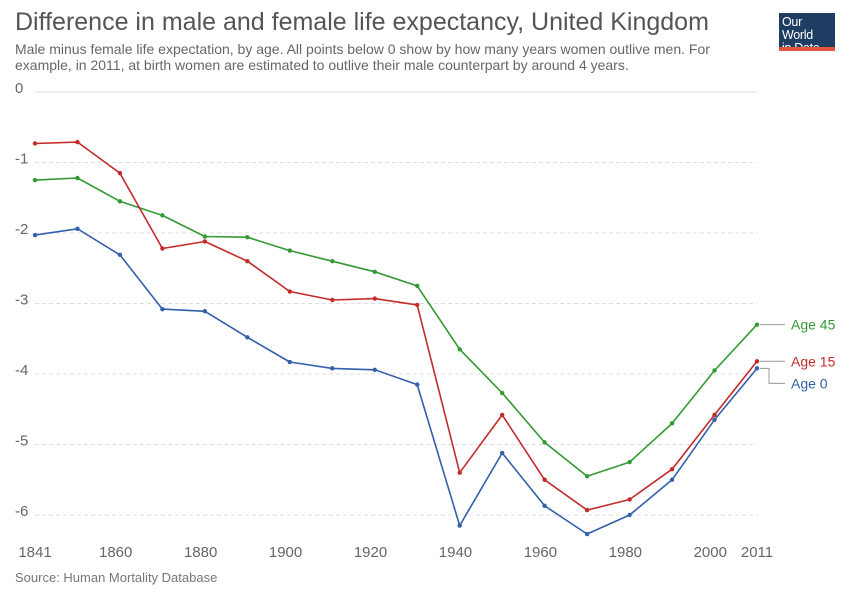 This screenshot has width=850, height=600. Describe the element at coordinates (19, 88) in the screenshot. I see `y-tick-label: 0` at that location.